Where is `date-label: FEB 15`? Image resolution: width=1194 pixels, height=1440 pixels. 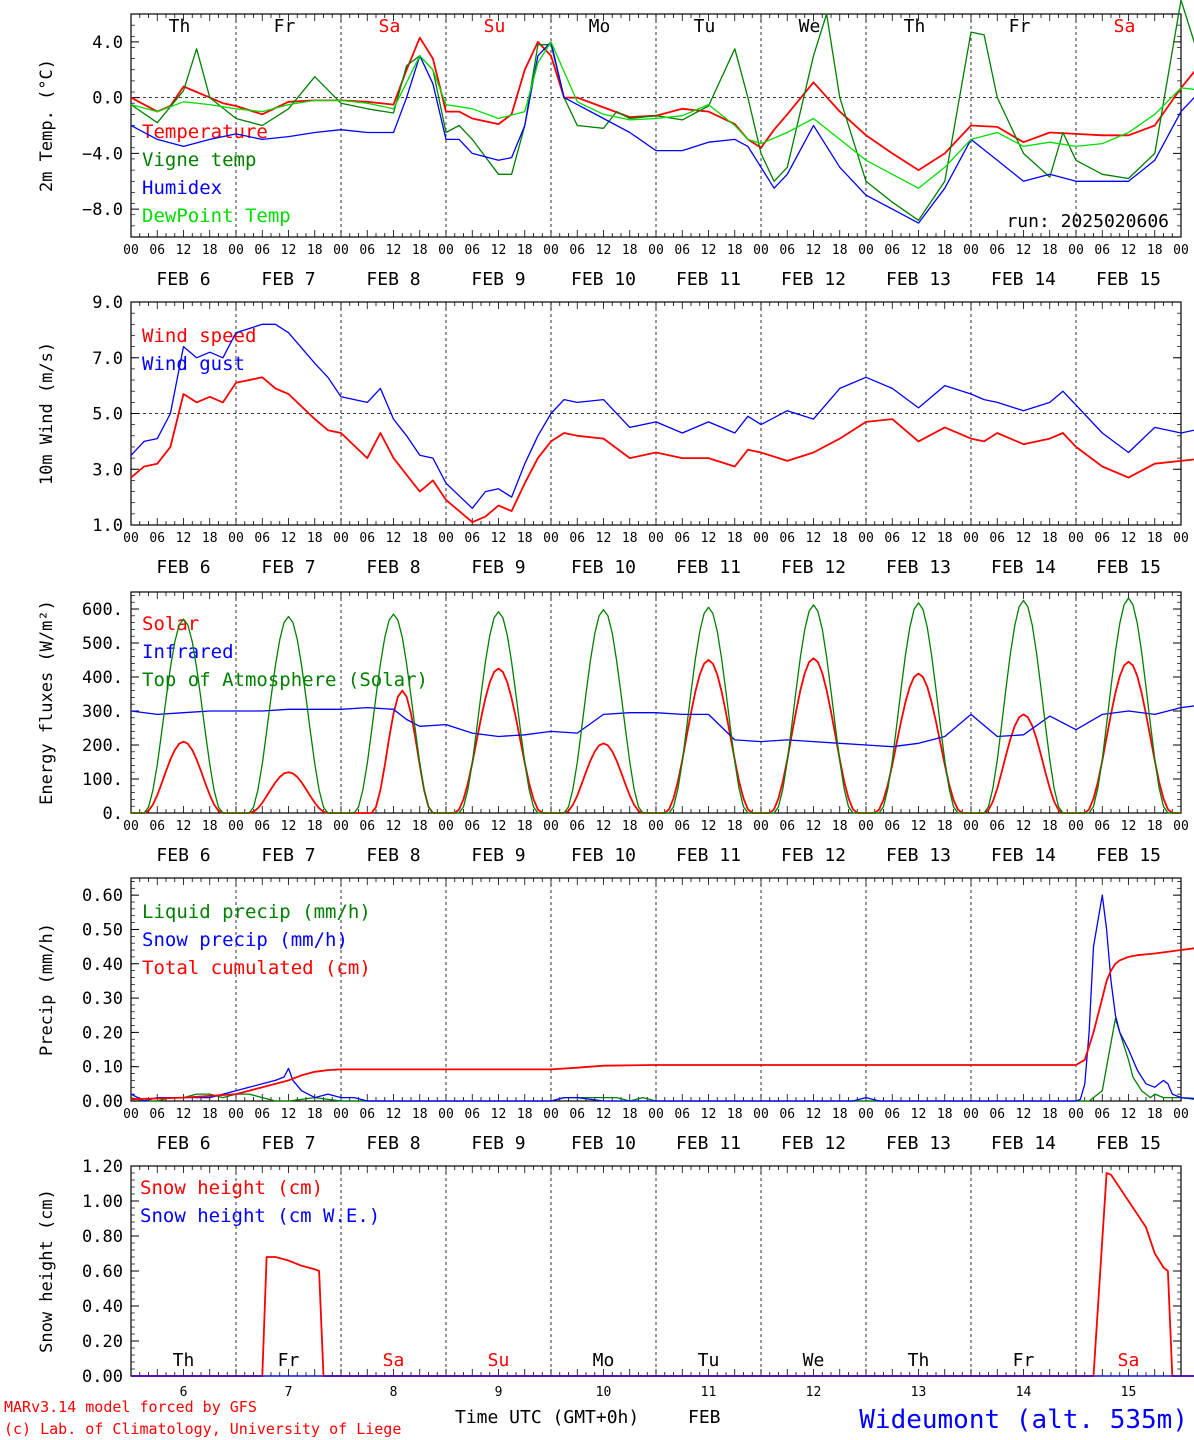
date-label: FEB 15 is located at coordinates (1128, 567).